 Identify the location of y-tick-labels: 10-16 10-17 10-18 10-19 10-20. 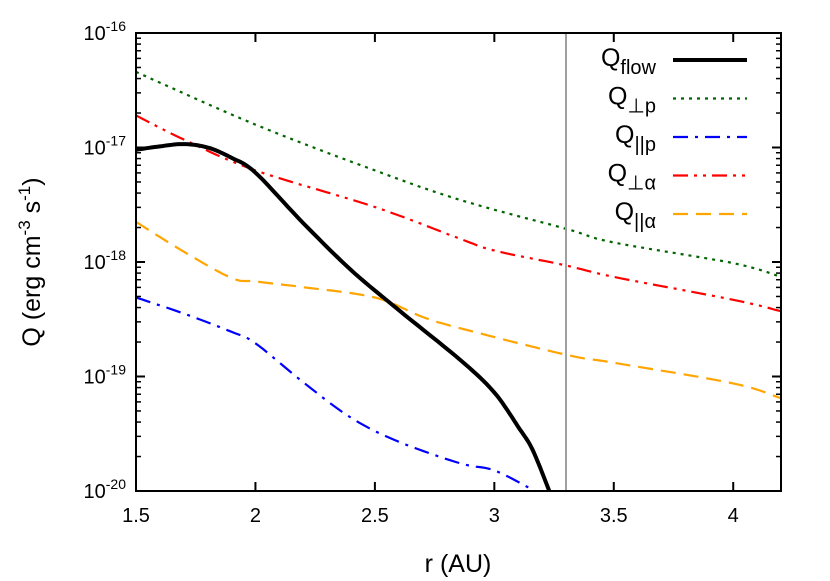
(105, 260).